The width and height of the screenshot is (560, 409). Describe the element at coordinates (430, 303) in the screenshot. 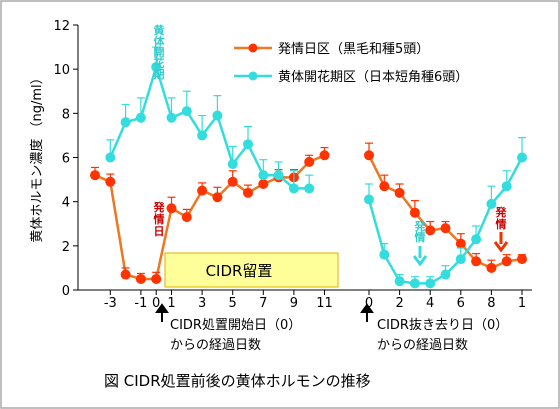

I see `x-tick-label: 4` at that location.